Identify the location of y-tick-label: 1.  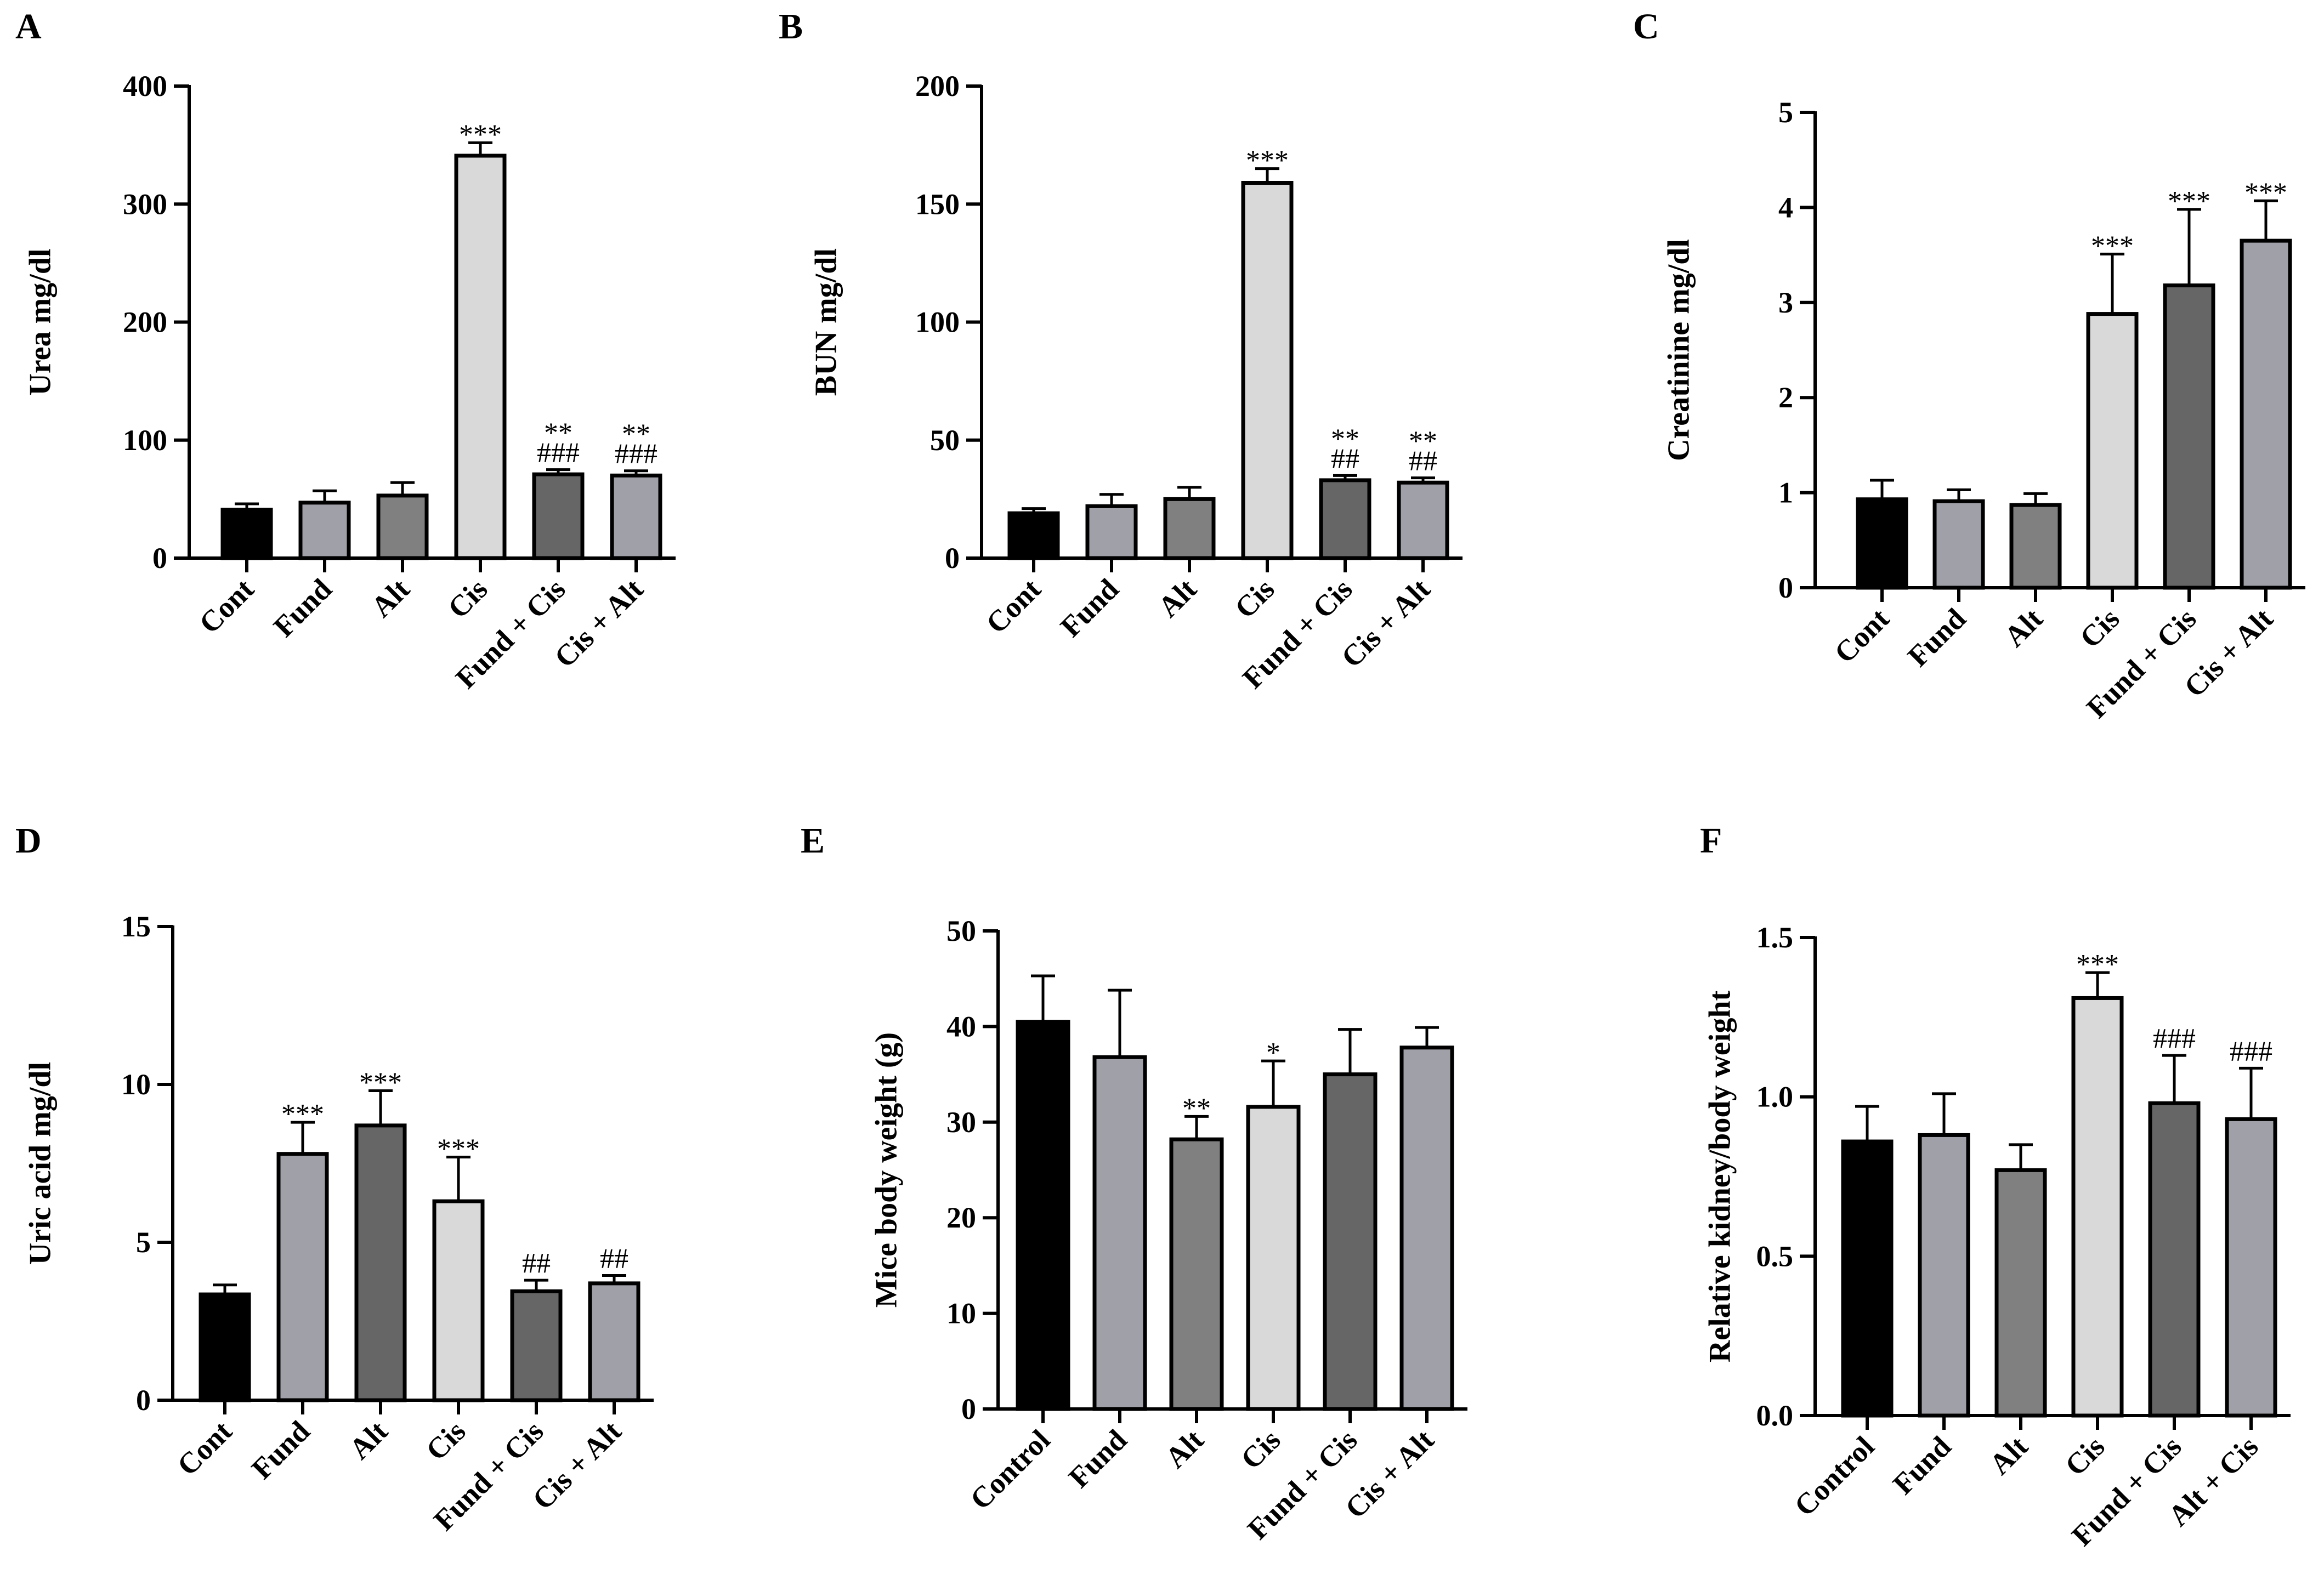
(1785, 492).